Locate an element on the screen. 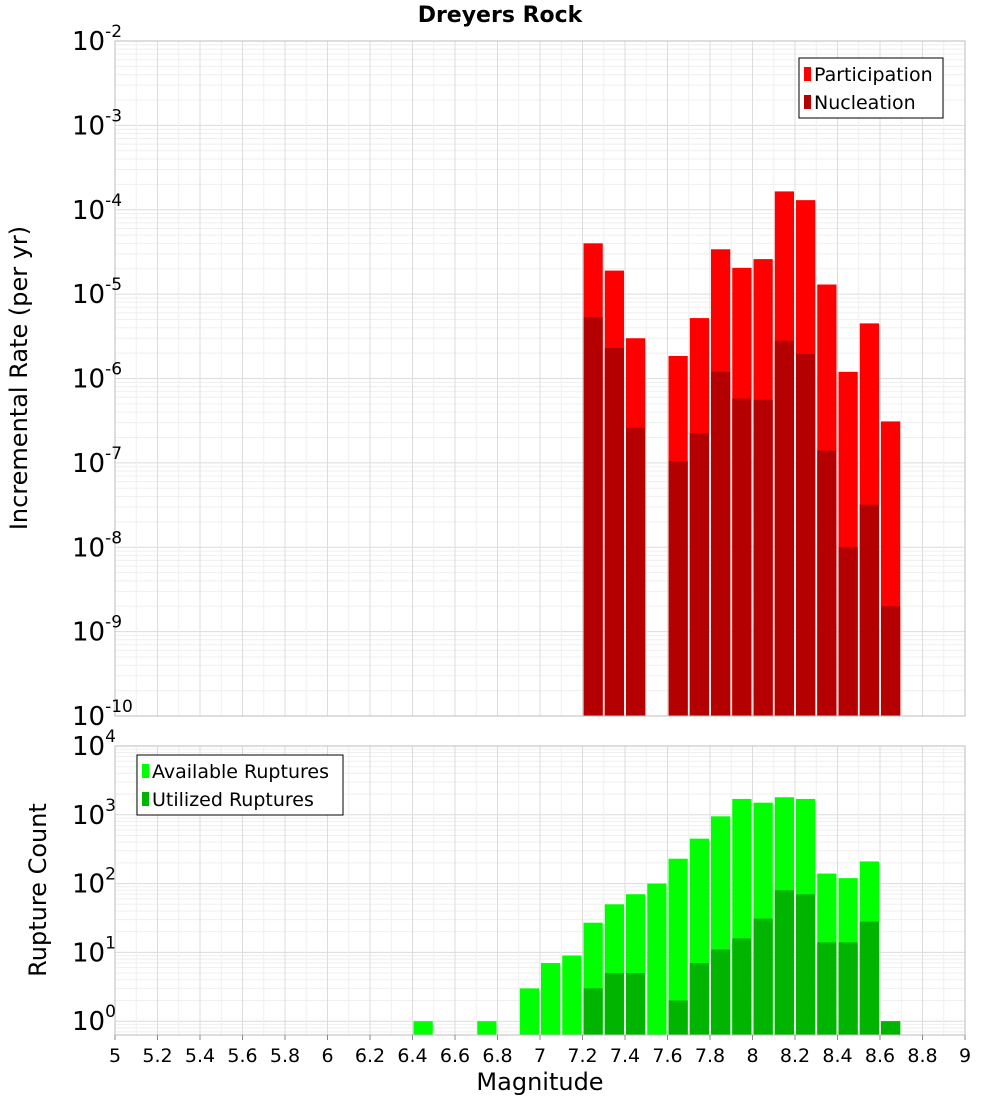 This screenshot has height=1104, width=1000. top-y-tick-label: 10⁻⁹ is located at coordinates (97, 630).